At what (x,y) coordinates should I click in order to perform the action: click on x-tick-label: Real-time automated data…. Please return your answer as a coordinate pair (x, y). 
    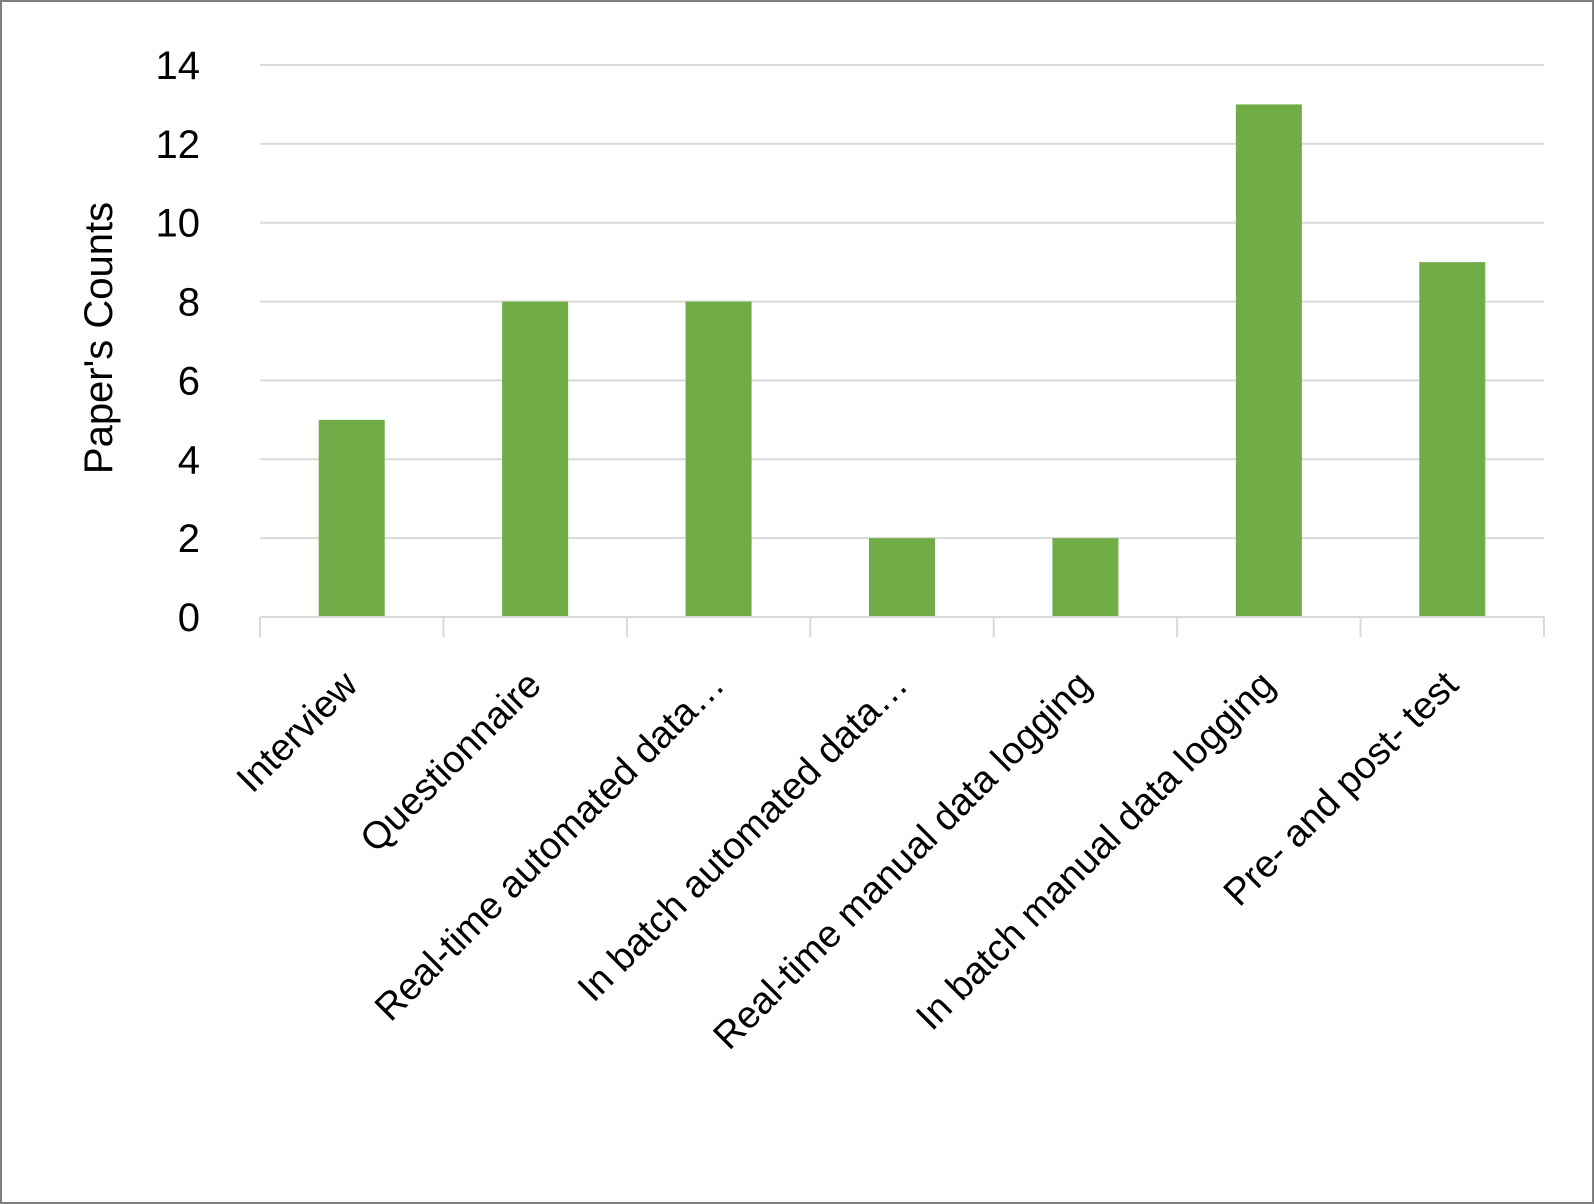
    Looking at the image, I should click on (550, 847).